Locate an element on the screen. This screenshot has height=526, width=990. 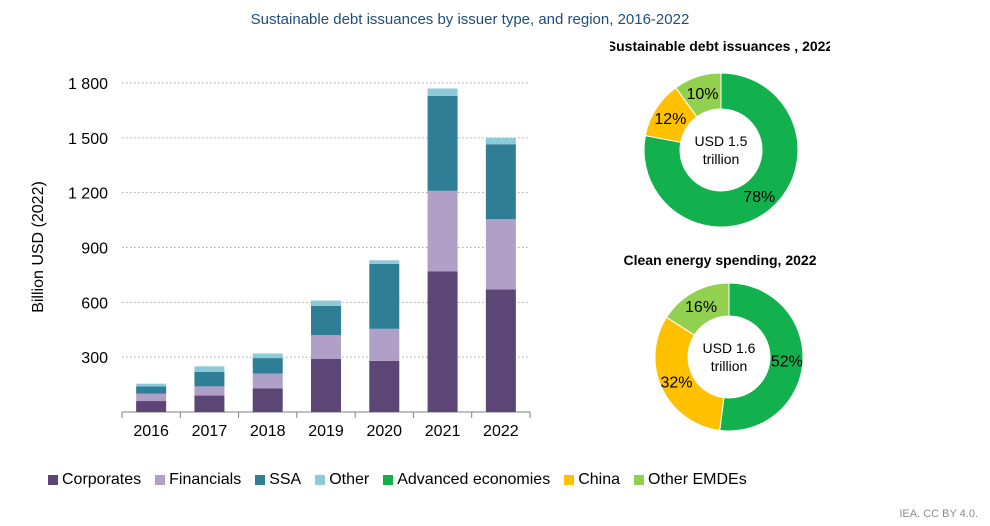
y-tick-label: 300 is located at coordinates (94, 358).